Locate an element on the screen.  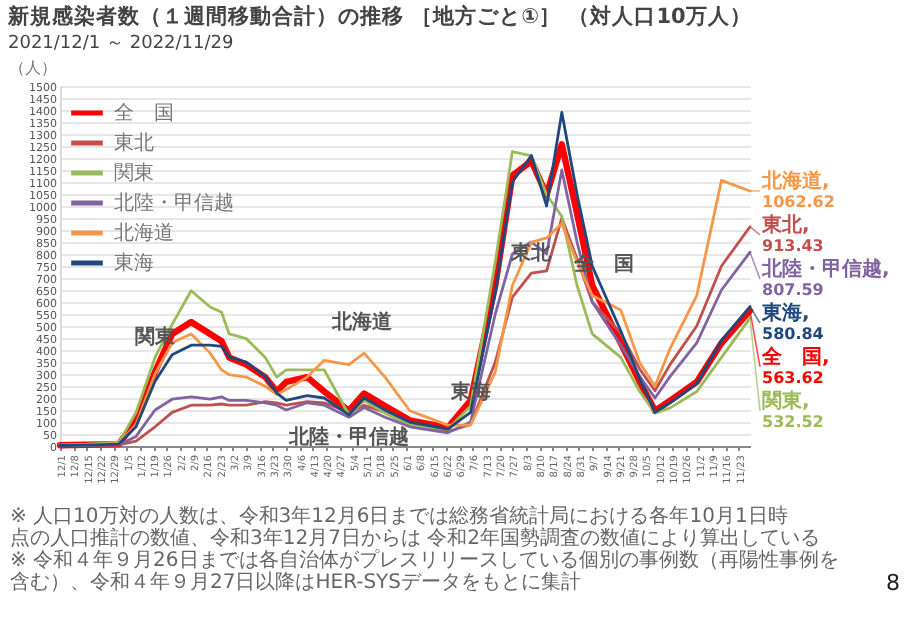
text: 8 is located at coordinates (893, 583).